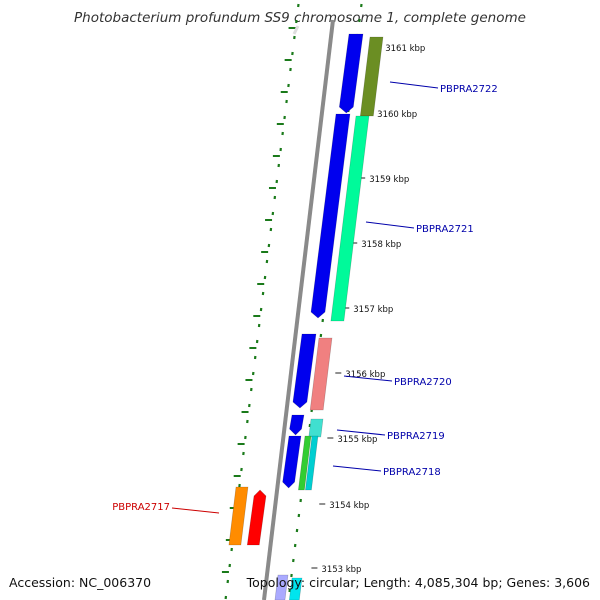 This screenshot has height=600, width=600. I want to click on gene-feature-orange, so click(238, 516).